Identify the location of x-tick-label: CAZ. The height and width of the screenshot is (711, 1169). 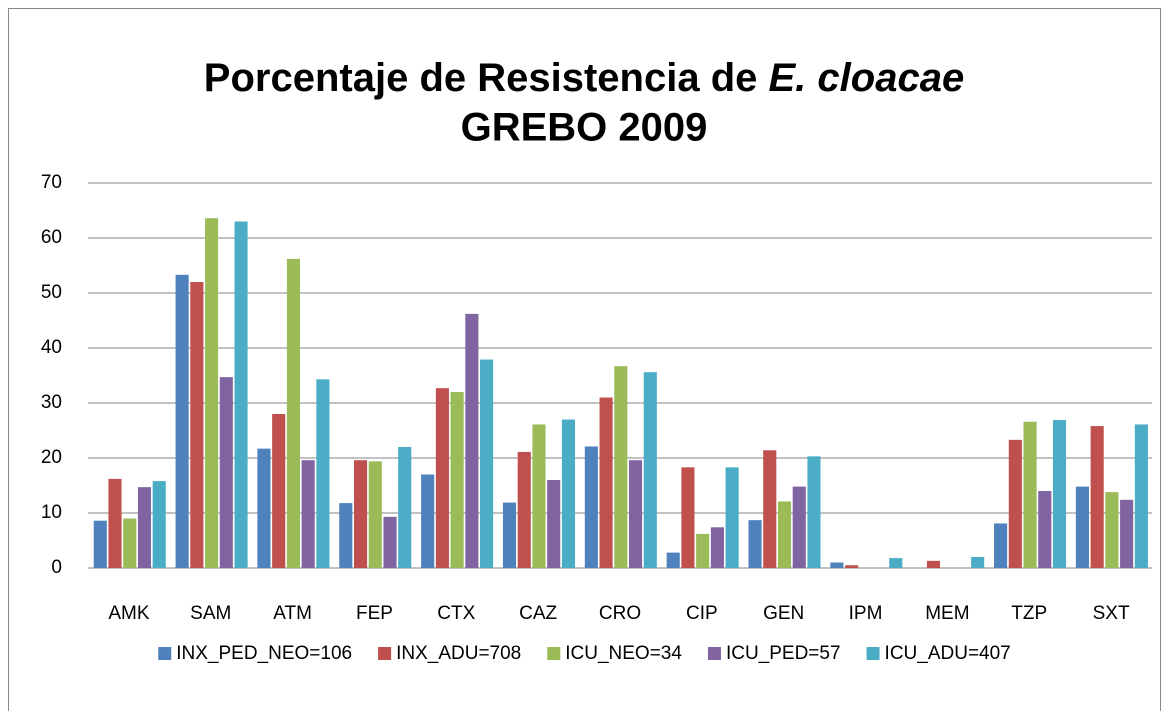
(538, 613).